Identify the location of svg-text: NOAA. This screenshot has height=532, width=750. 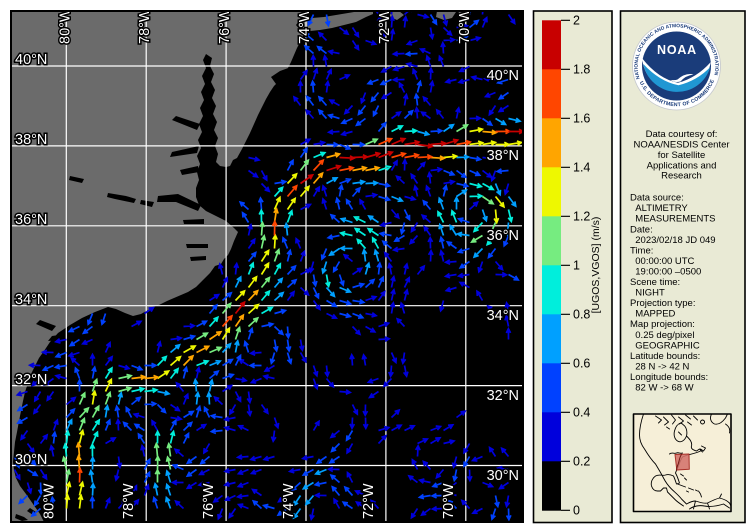
(677, 50).